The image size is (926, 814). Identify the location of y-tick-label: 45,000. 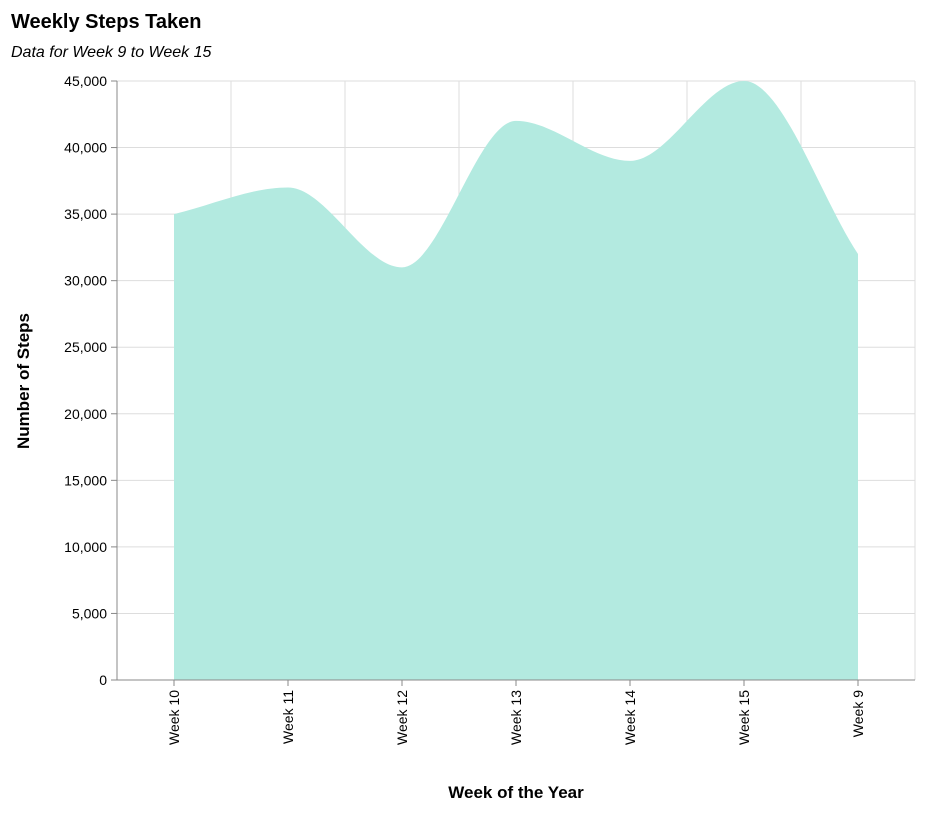
(85, 81).